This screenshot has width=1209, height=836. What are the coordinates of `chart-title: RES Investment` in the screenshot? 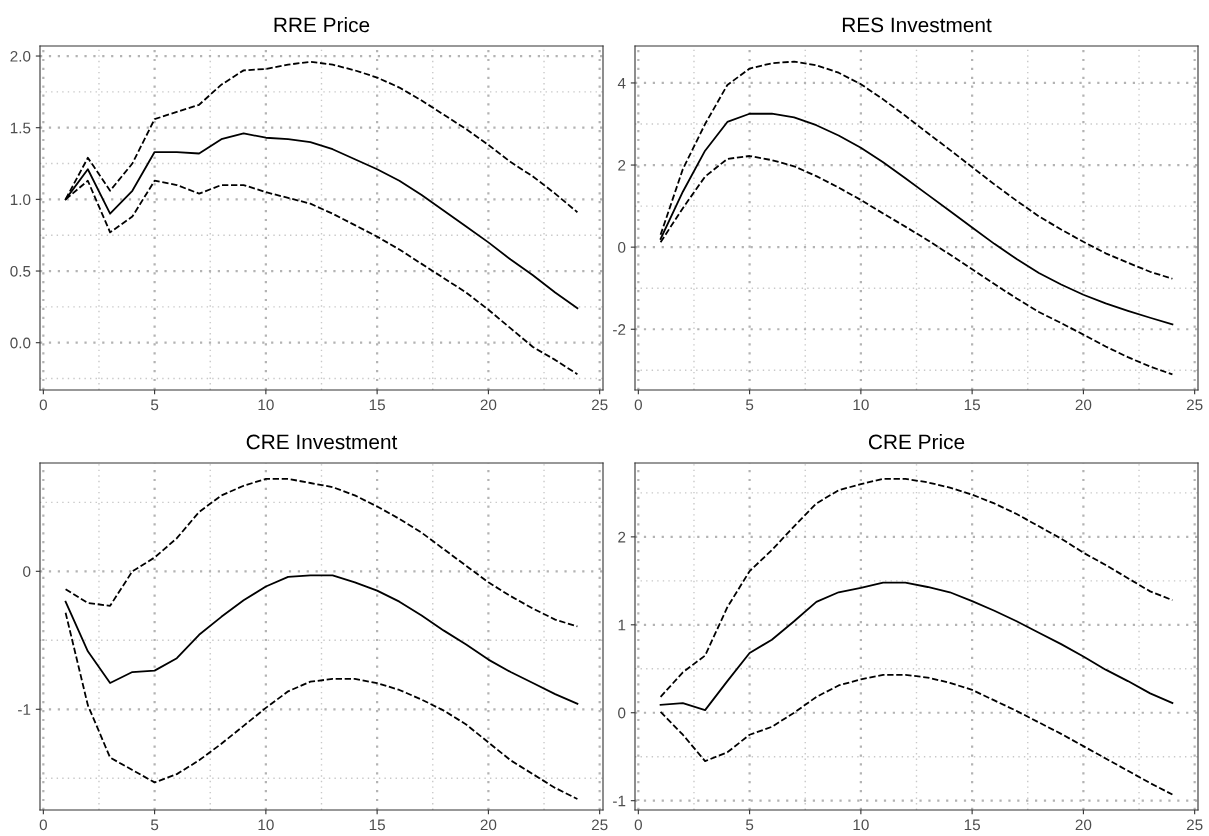 It's located at (917, 25).